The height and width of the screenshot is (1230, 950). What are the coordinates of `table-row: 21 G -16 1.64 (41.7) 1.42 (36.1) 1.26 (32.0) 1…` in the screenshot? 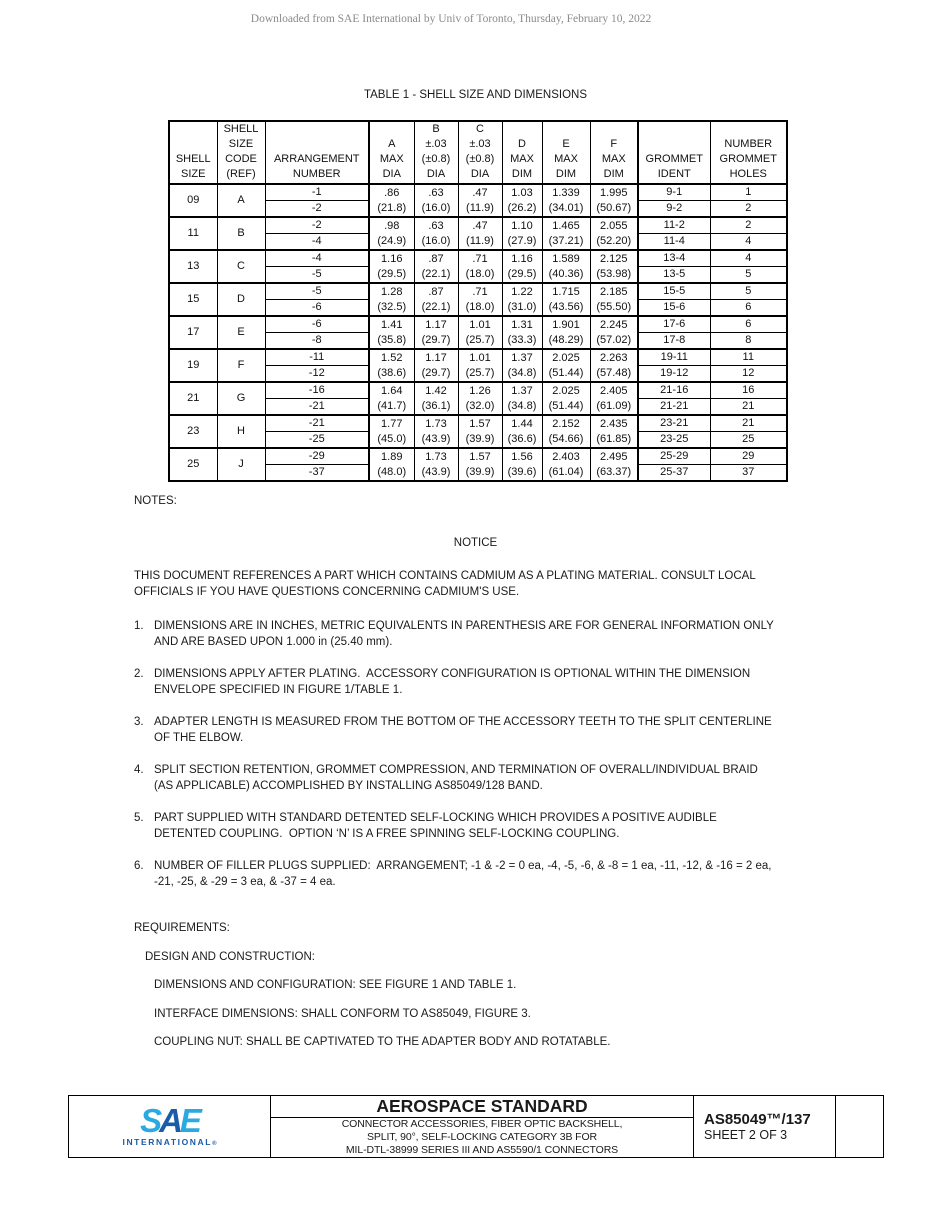 It's located at (478, 398).